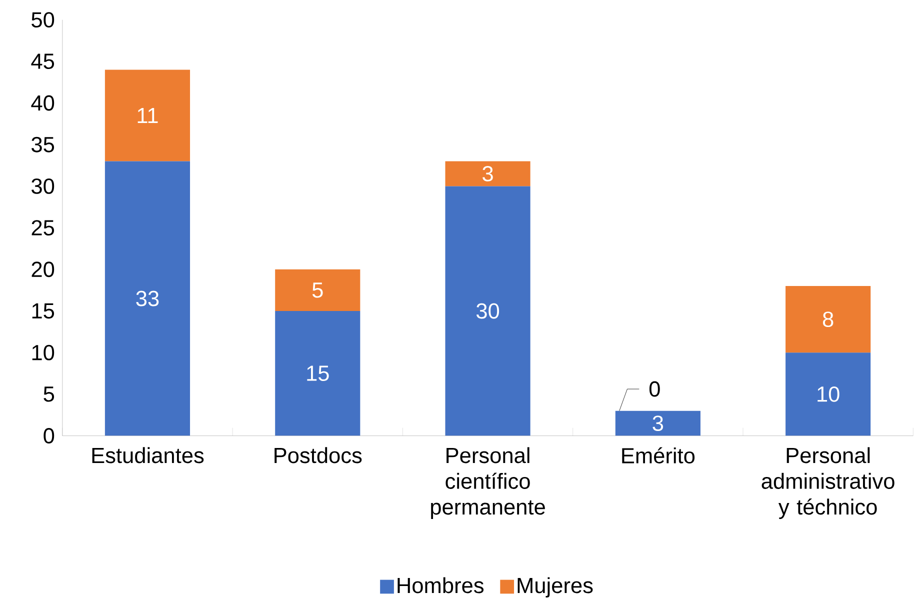  Describe the element at coordinates (43, 228) in the screenshot. I see `y-tick-label: 25` at that location.